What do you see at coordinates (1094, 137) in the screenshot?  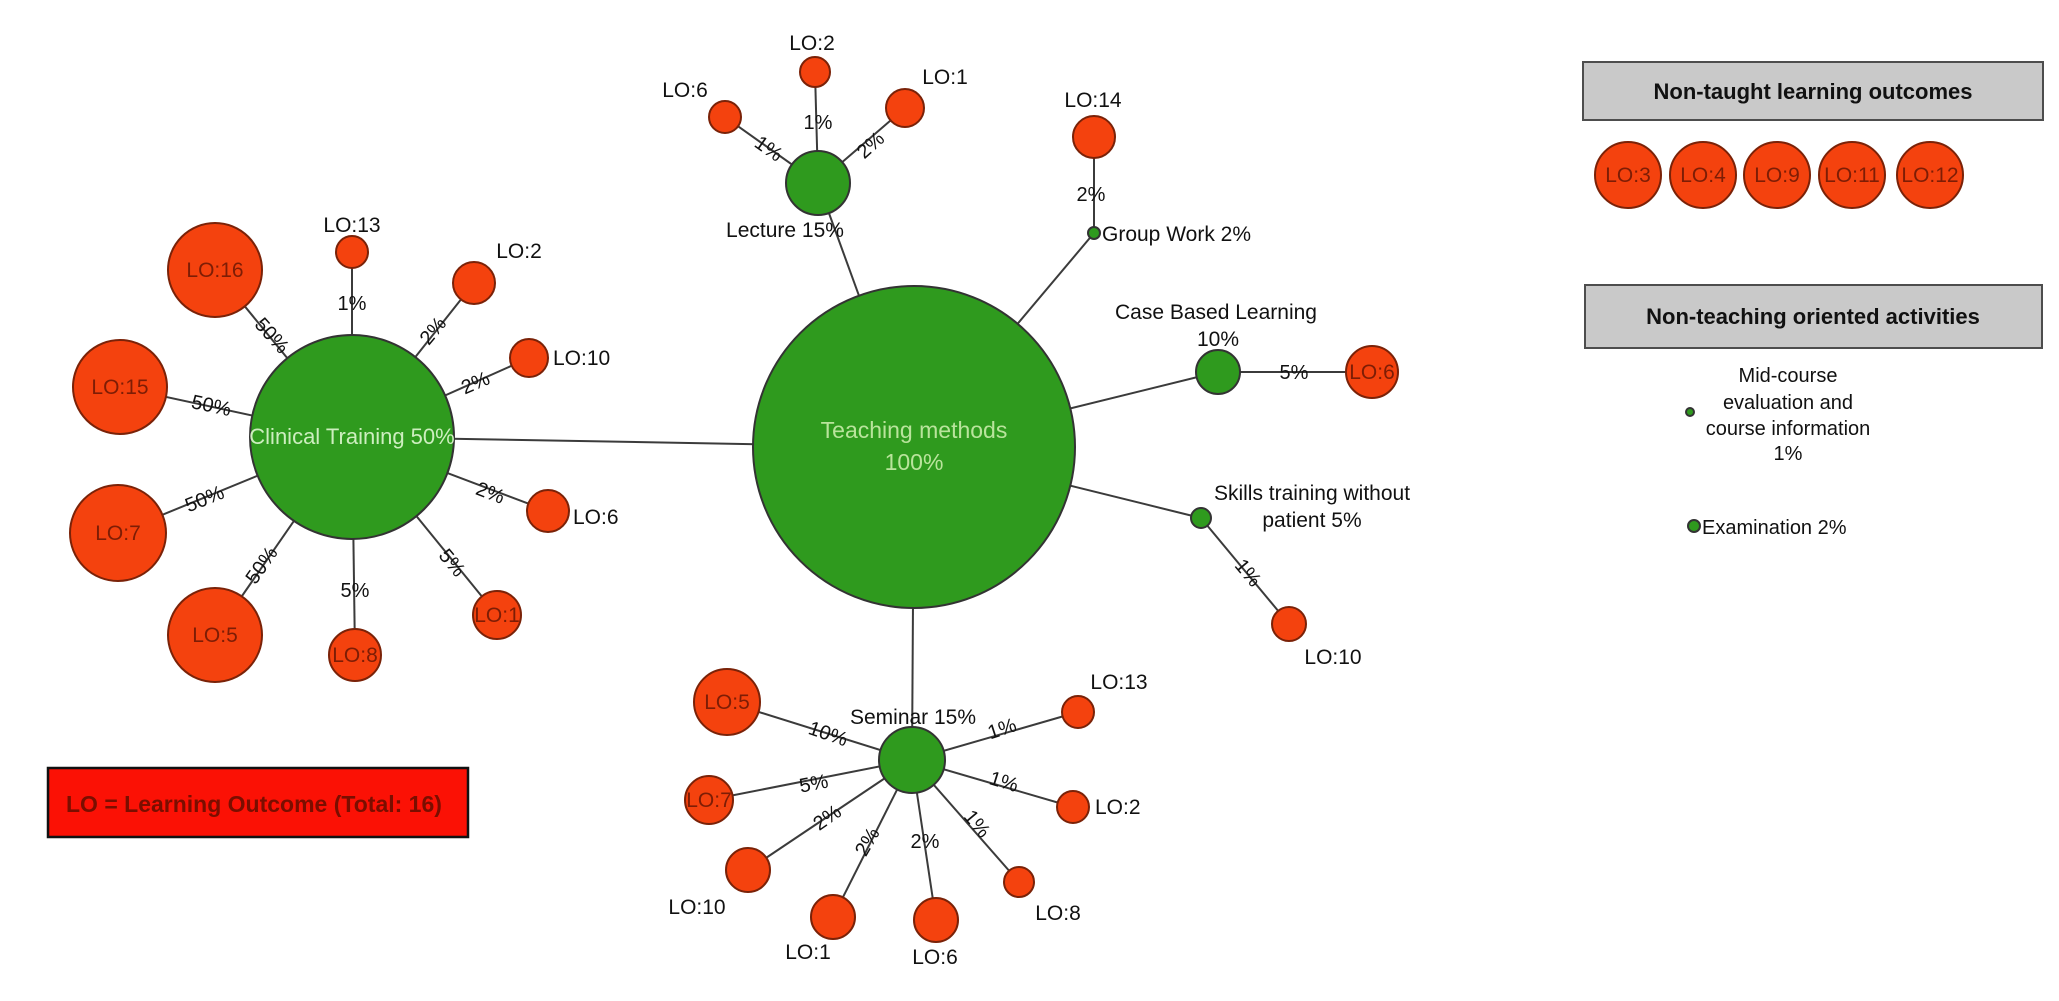 I see `groupwork-lo14-circle` at bounding box center [1094, 137].